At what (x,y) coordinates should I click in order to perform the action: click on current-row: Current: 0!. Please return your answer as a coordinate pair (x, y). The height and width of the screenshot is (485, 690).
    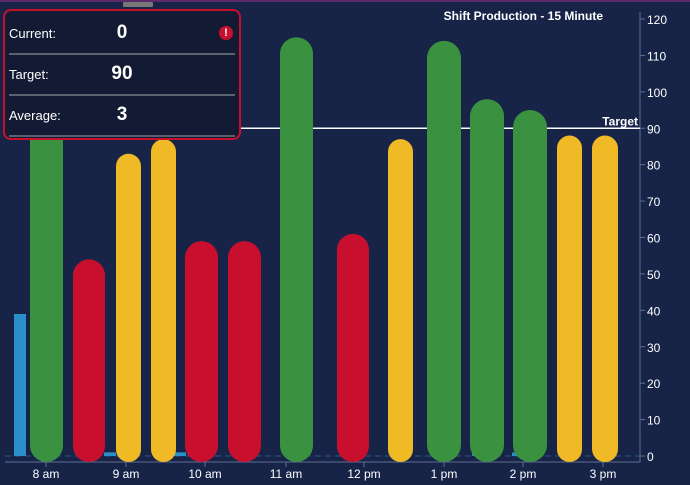
    Looking at the image, I should click on (122, 34).